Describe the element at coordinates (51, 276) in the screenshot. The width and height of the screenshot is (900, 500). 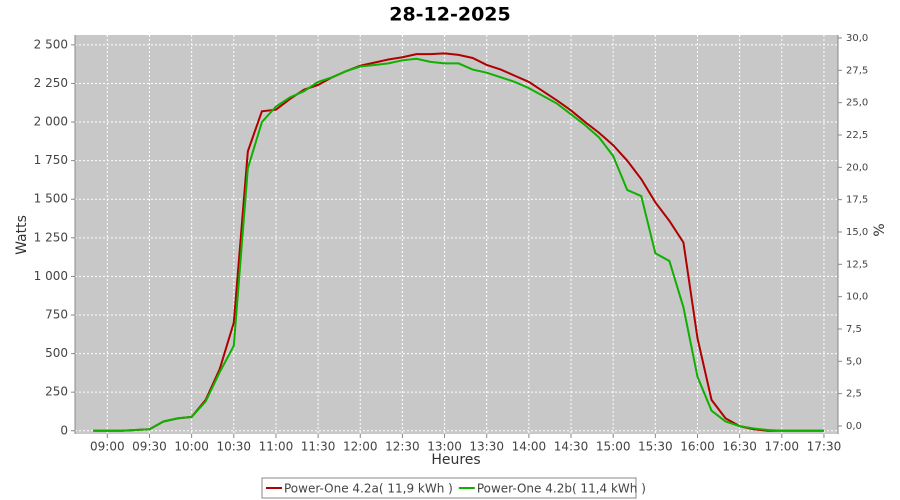
I see `y-tick-label: 1 000` at that location.